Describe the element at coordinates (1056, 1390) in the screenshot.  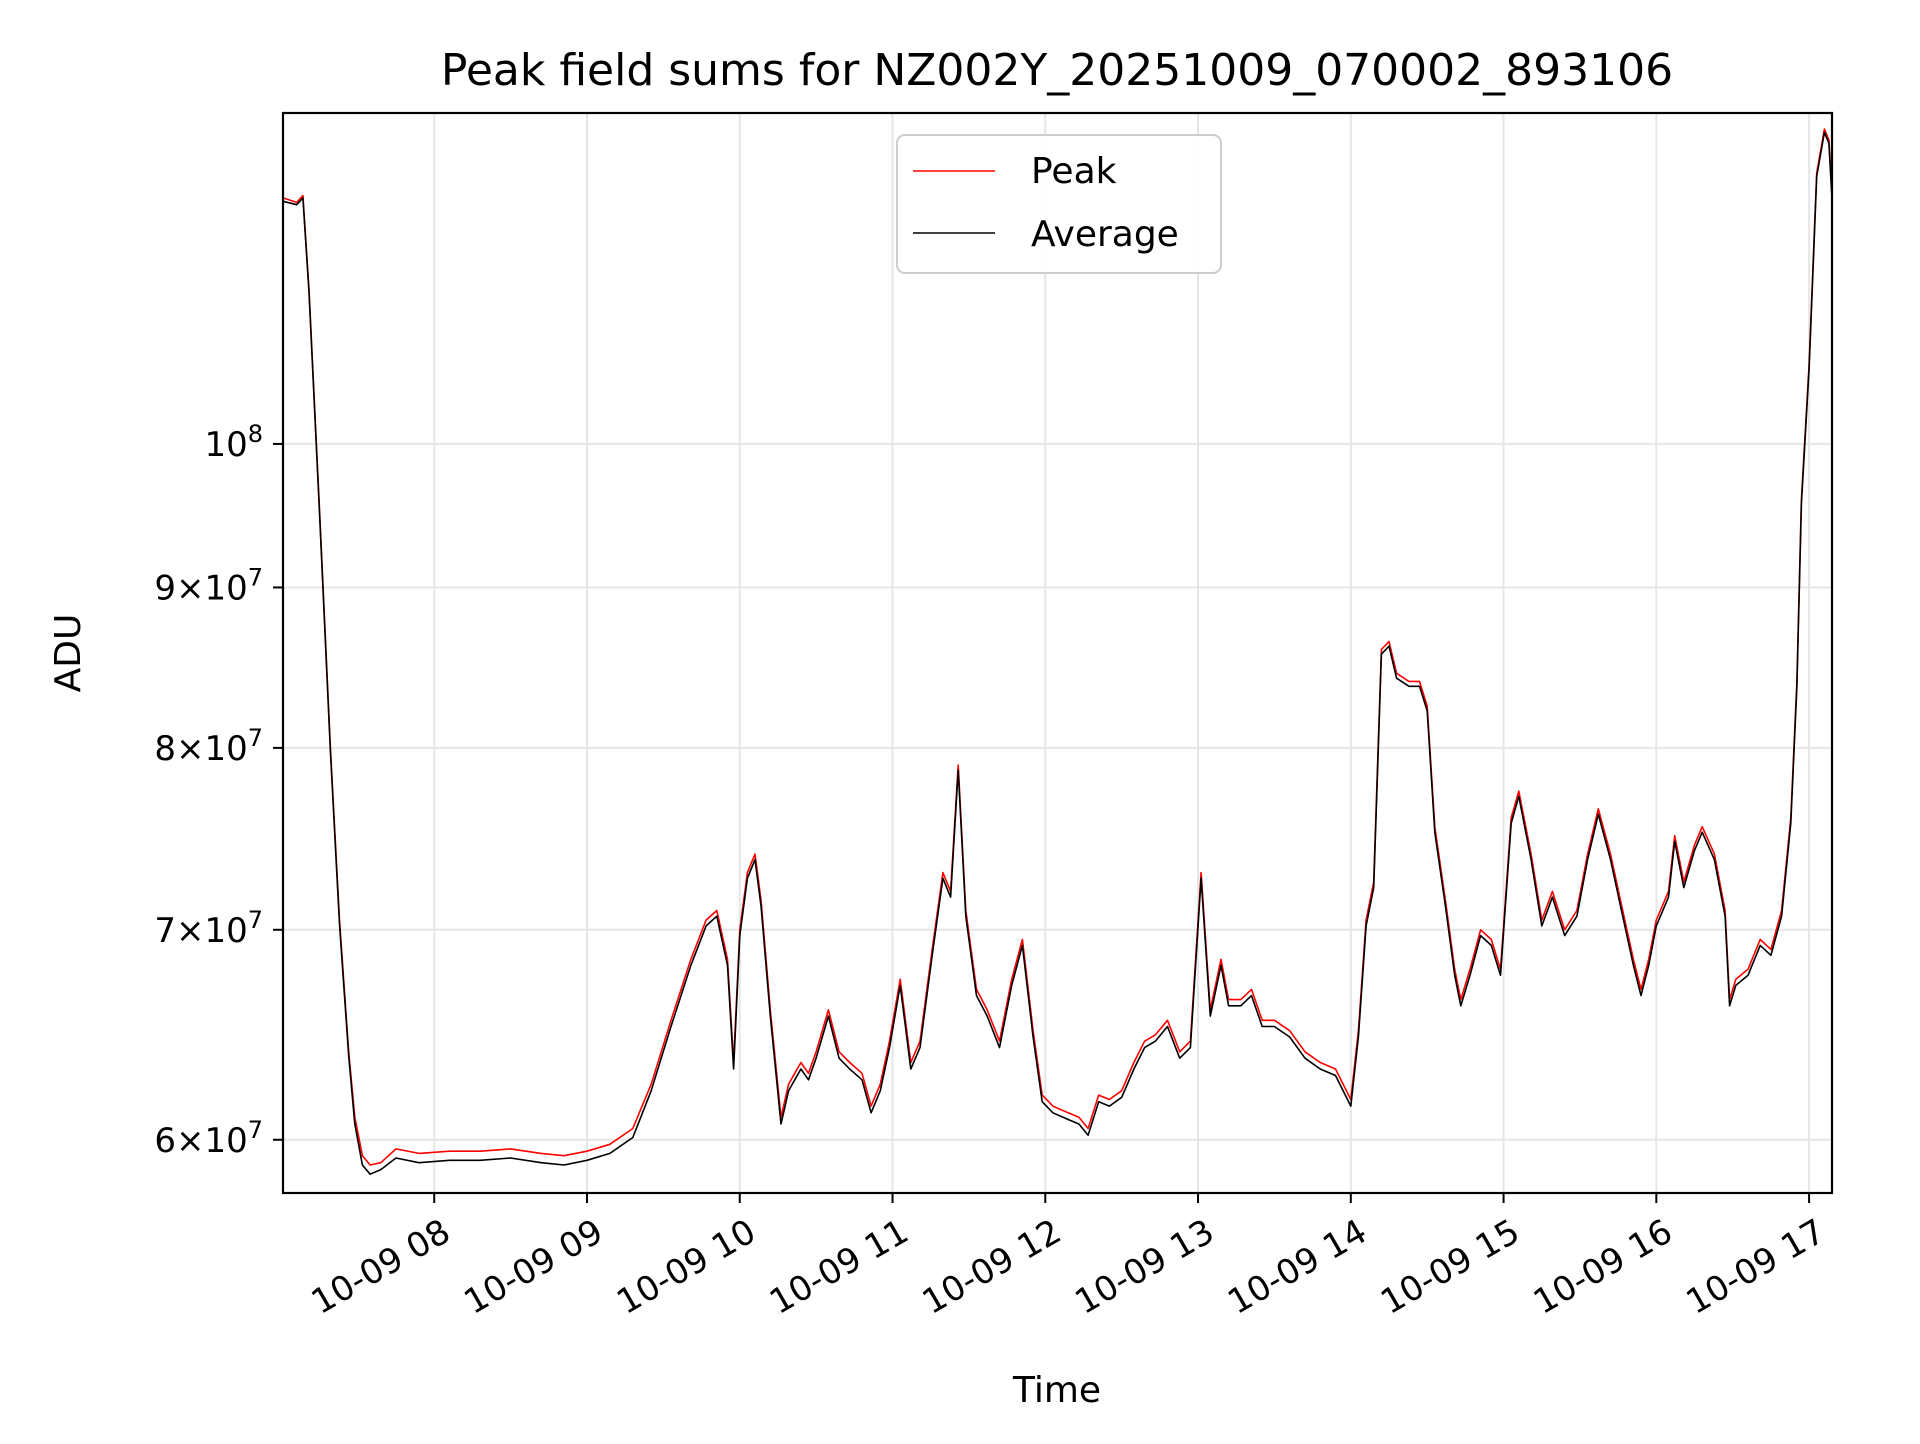
I see `x-axis-label: Time` at that location.